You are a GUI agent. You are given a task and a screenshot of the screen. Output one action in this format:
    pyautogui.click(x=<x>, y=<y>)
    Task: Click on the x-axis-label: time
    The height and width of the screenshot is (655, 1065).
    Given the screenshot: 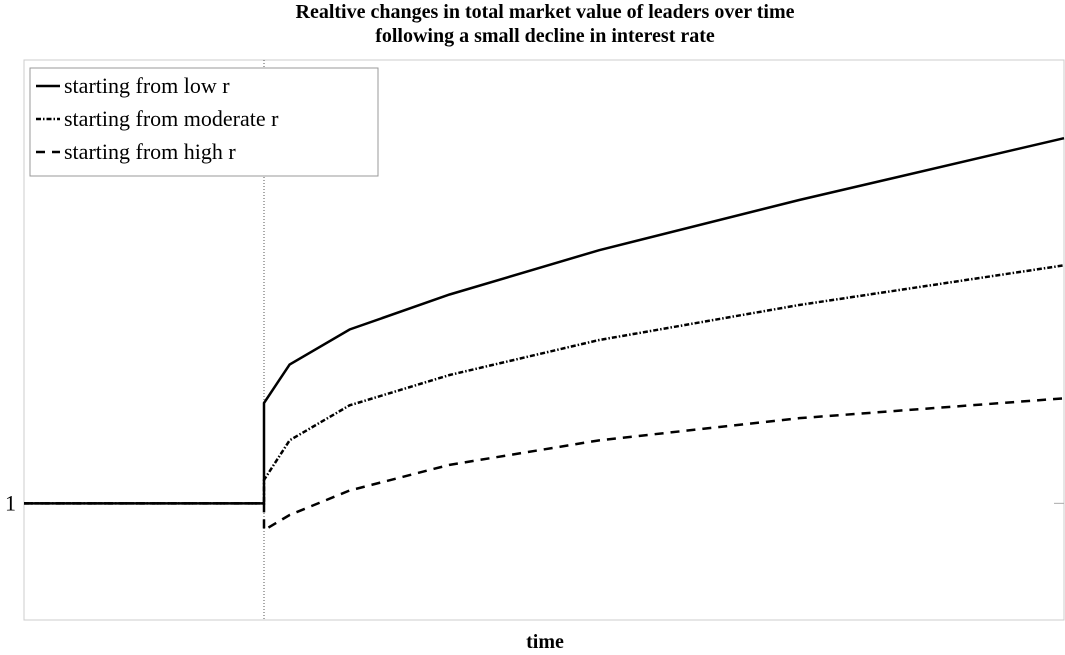 What is the action you would take?
    pyautogui.click(x=545, y=642)
    